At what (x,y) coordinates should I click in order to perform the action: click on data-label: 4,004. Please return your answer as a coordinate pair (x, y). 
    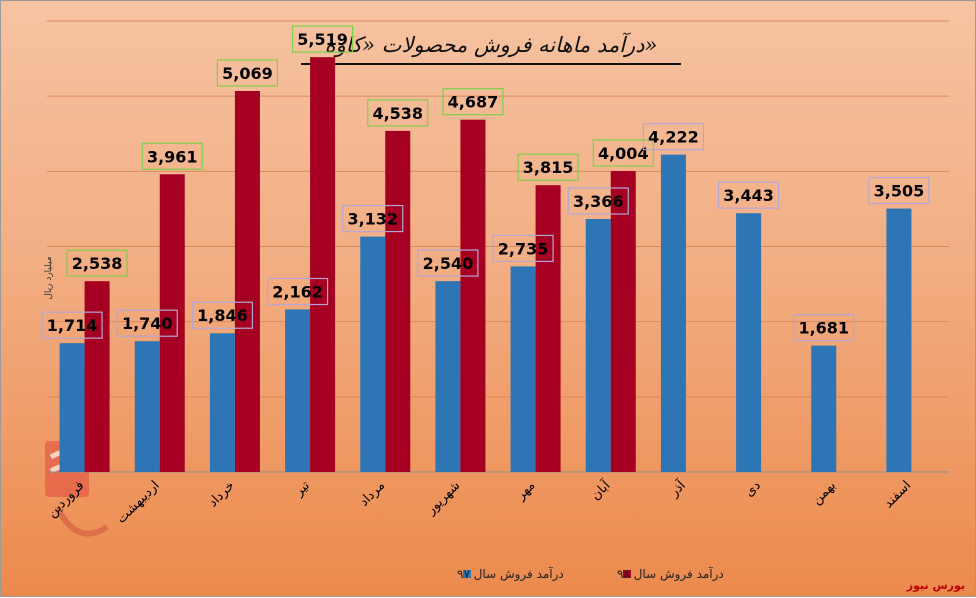
    Looking at the image, I should click on (623, 153).